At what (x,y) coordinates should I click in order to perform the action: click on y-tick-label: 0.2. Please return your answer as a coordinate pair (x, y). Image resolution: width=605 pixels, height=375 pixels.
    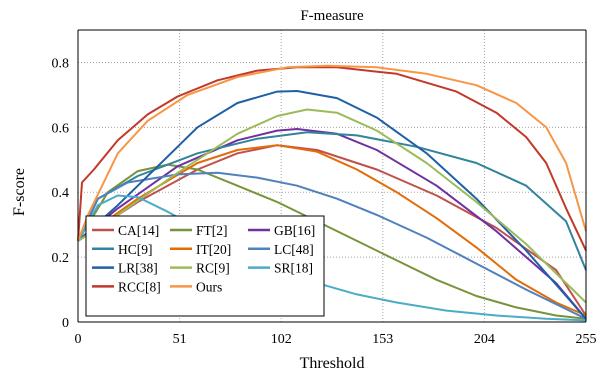
    Looking at the image, I should click on (61, 258).